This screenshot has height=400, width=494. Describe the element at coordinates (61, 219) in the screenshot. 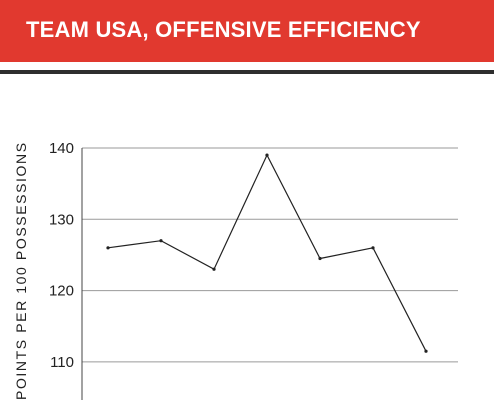

I see `y-tick-label: 130` at that location.